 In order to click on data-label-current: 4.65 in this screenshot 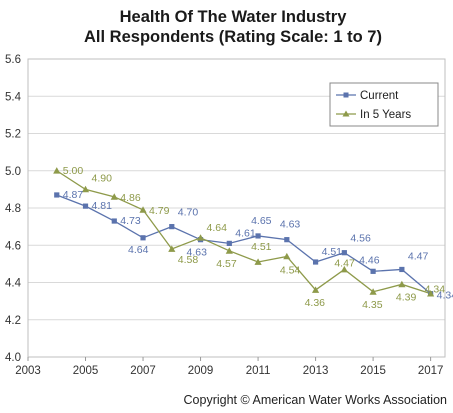, I will do `click(261, 221)`.